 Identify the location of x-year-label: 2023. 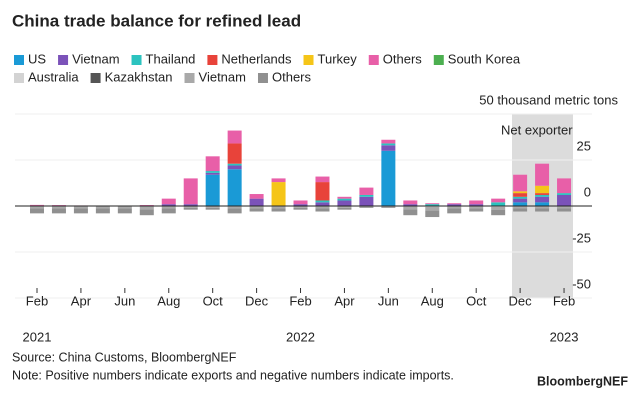
(564, 336).